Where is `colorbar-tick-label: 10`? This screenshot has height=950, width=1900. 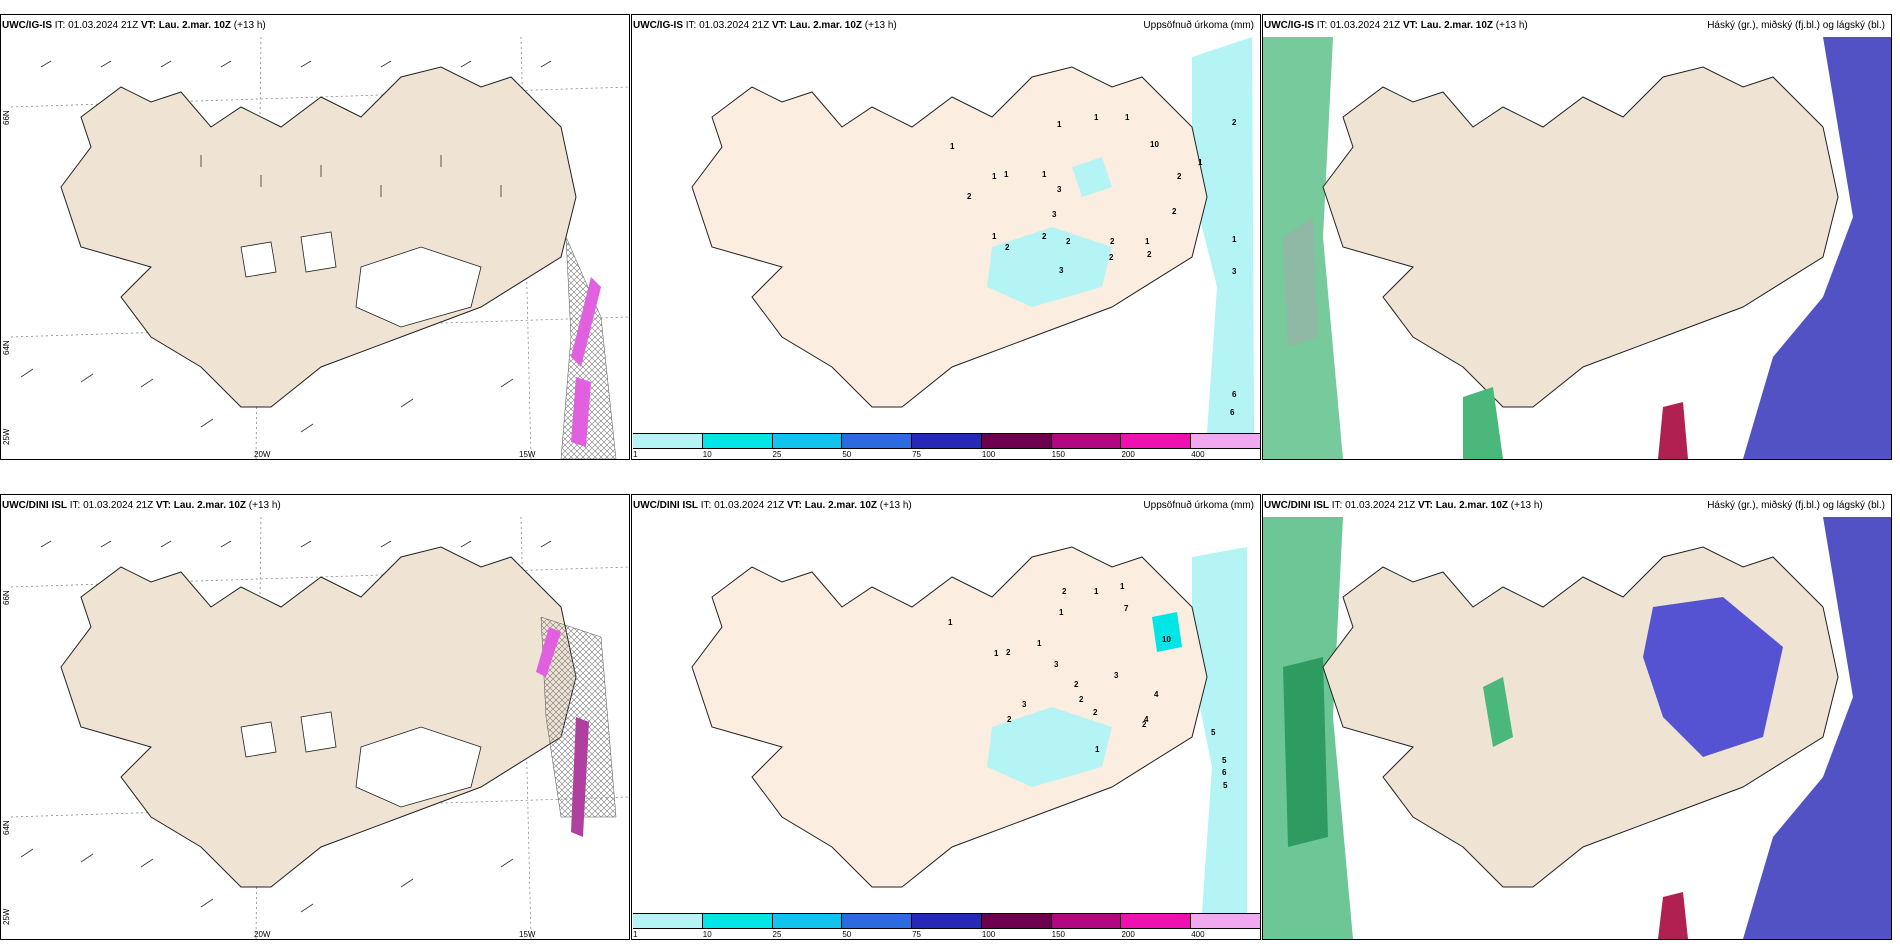
colorbar-tick-label: 10 is located at coordinates (707, 934).